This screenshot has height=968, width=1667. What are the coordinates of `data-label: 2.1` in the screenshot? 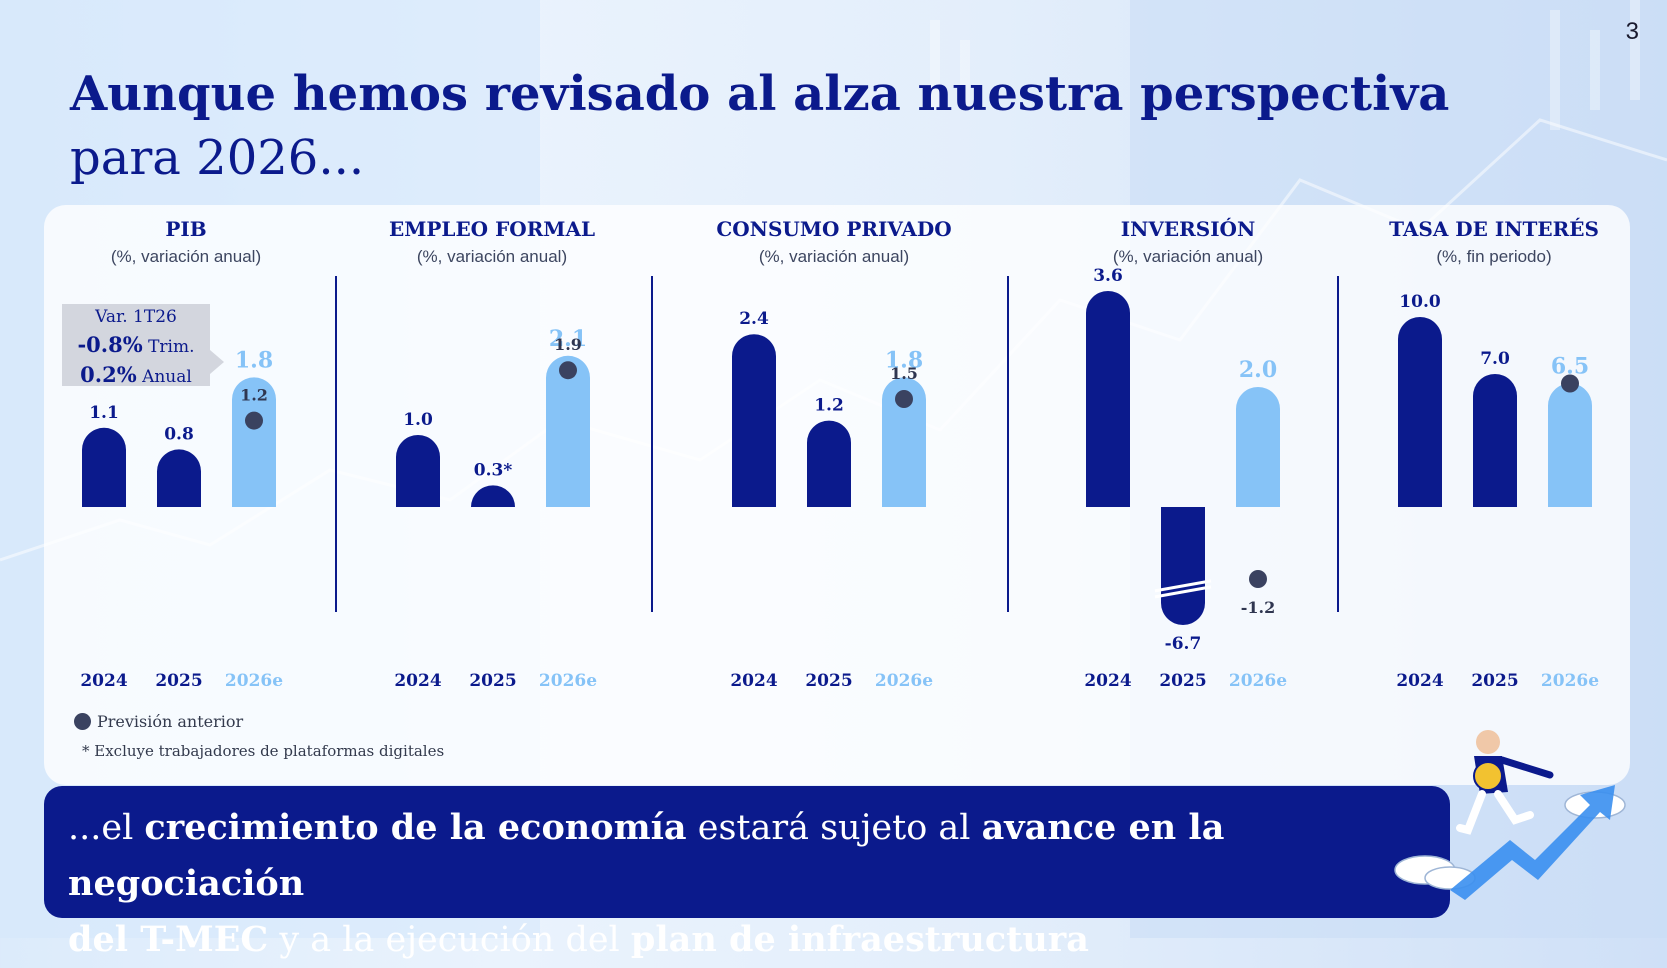 It's located at (568, 339).